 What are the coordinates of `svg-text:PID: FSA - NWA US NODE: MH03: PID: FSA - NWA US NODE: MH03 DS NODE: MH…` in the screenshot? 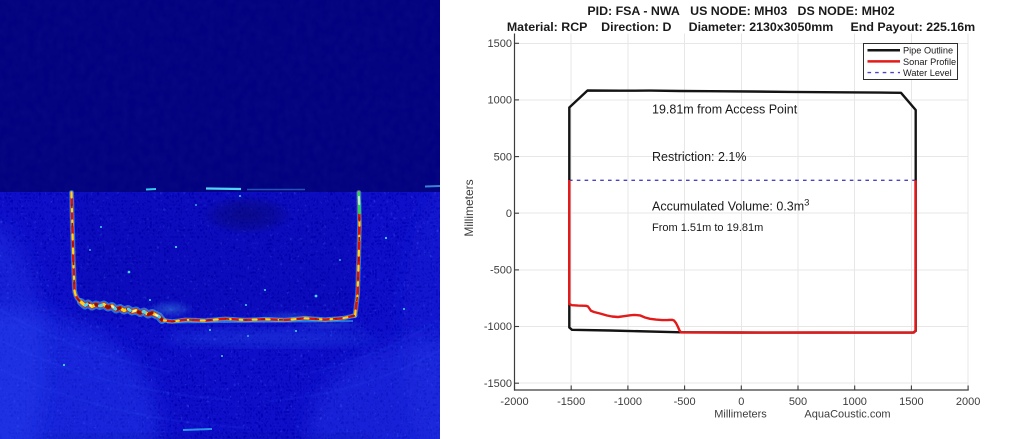 It's located at (740, 11).